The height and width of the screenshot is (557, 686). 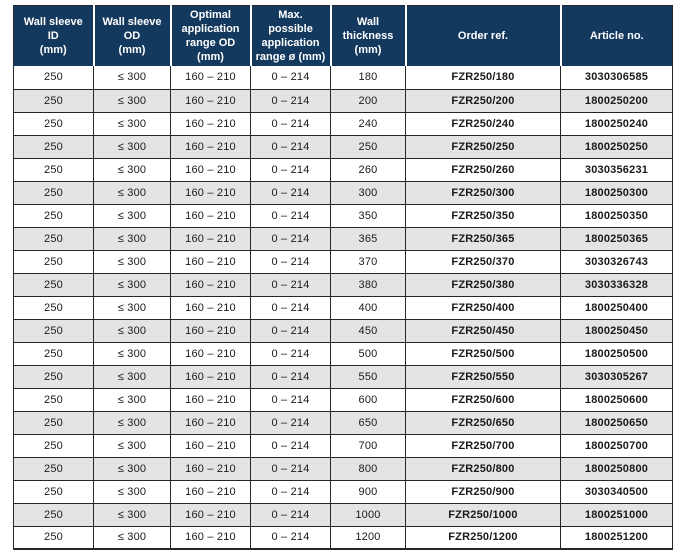 I want to click on table-cell: 1800250240, so click(x=616, y=123).